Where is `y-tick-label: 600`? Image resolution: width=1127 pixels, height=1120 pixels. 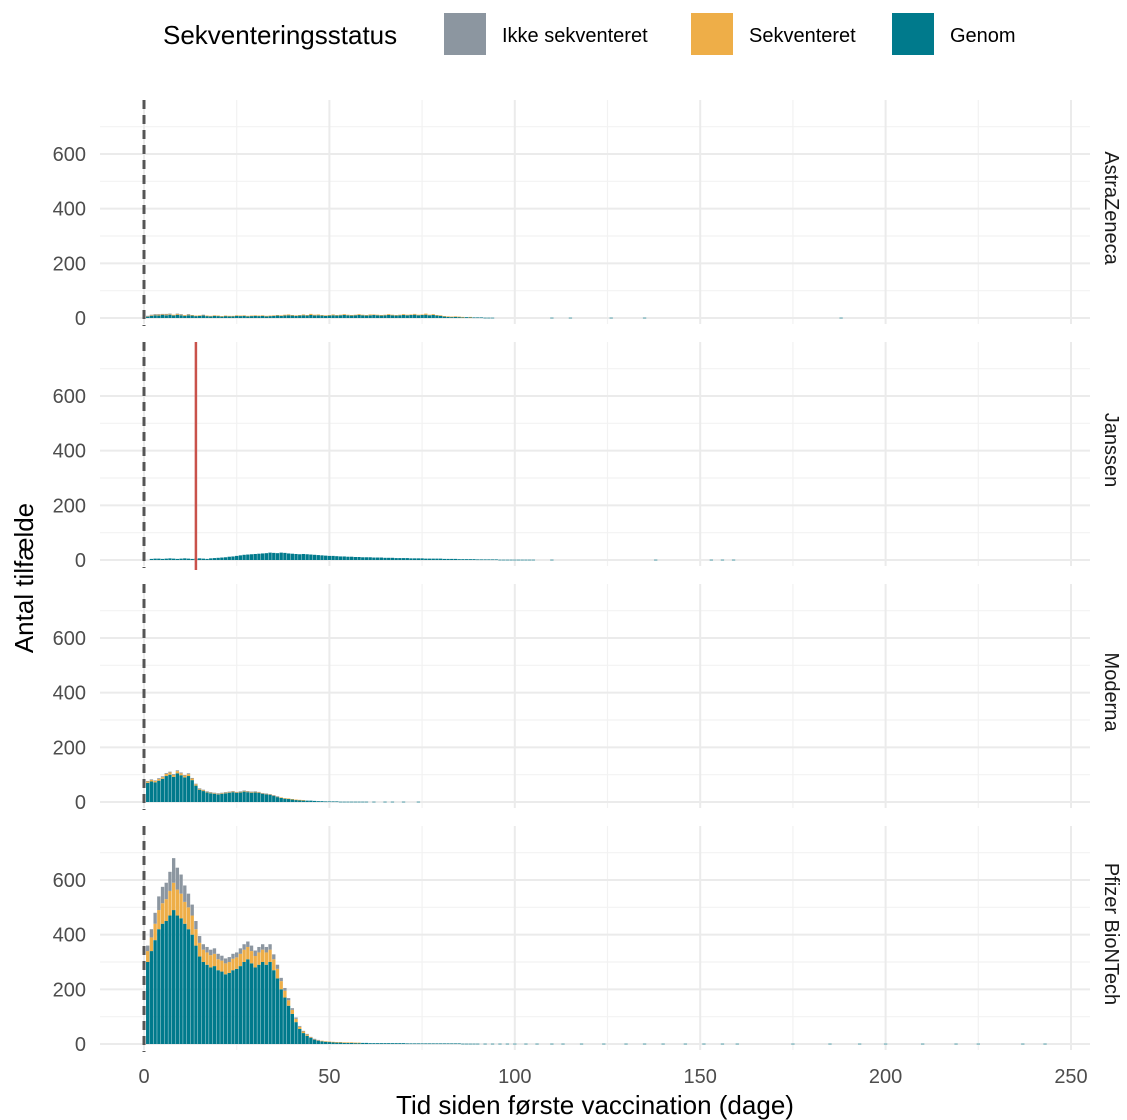 y-tick-label: 600 is located at coordinates (69, 639).